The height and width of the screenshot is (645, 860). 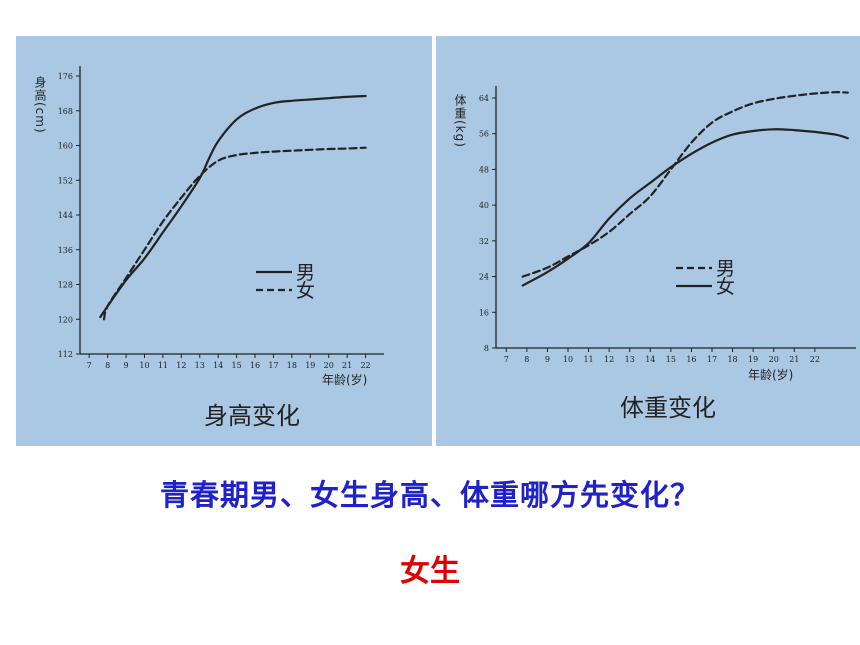 I want to click on weight-x-tick-label: 7, so click(x=506, y=359).